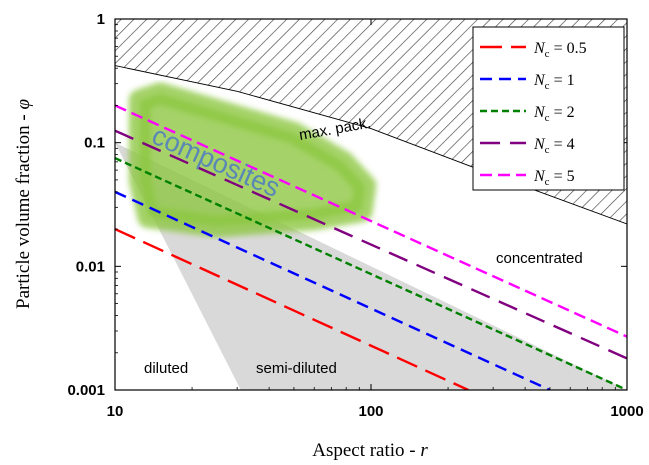 The width and height of the screenshot is (649, 465). I want to click on legend-box, so click(548, 108).